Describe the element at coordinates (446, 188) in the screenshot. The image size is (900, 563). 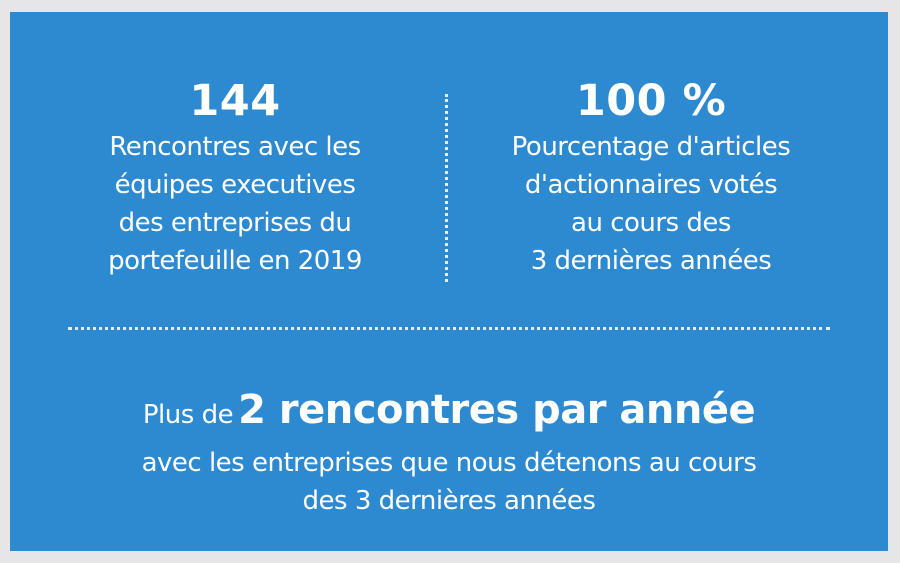
I see `vertical-dotted-divider` at that location.